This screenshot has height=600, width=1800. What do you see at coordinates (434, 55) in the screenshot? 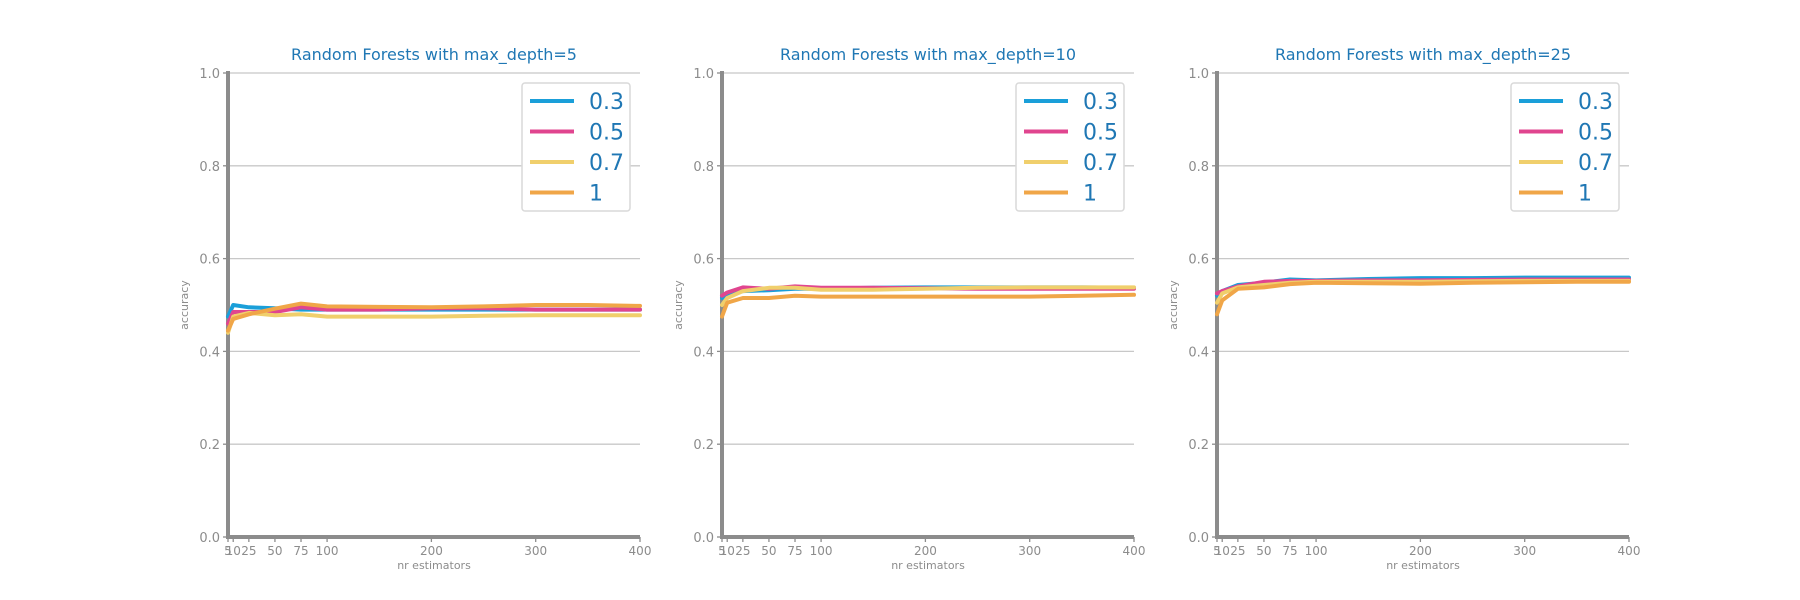
I see `chart-title: Random Forests with max_depth=5` at bounding box center [434, 55].